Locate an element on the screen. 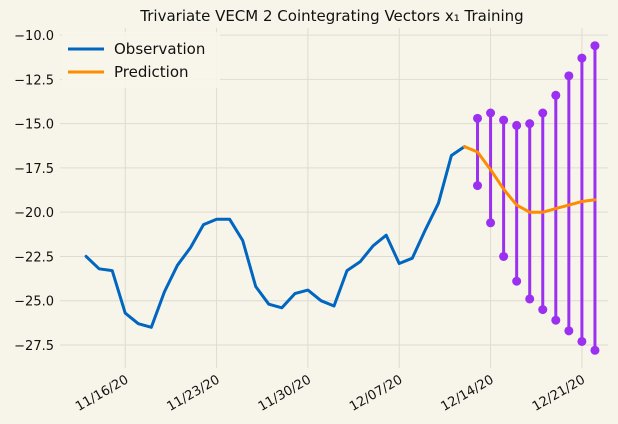 The height and width of the screenshot is (424, 618). x-tick-label: 11/23/20 is located at coordinates (194, 393).